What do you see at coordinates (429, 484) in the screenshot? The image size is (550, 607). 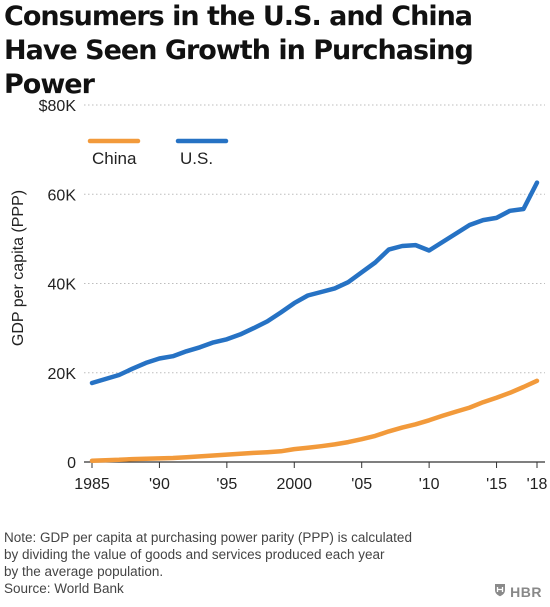 I see `x-tick-label: '10` at bounding box center [429, 484].